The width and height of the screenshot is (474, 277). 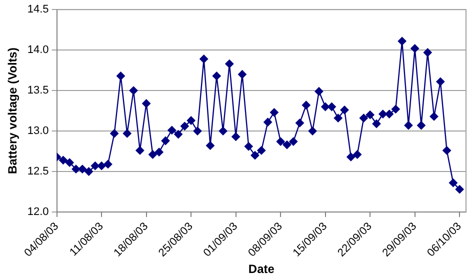 What do you see at coordinates (38, 131) in the screenshot?
I see `y-tick-label: 13.0` at bounding box center [38, 131].